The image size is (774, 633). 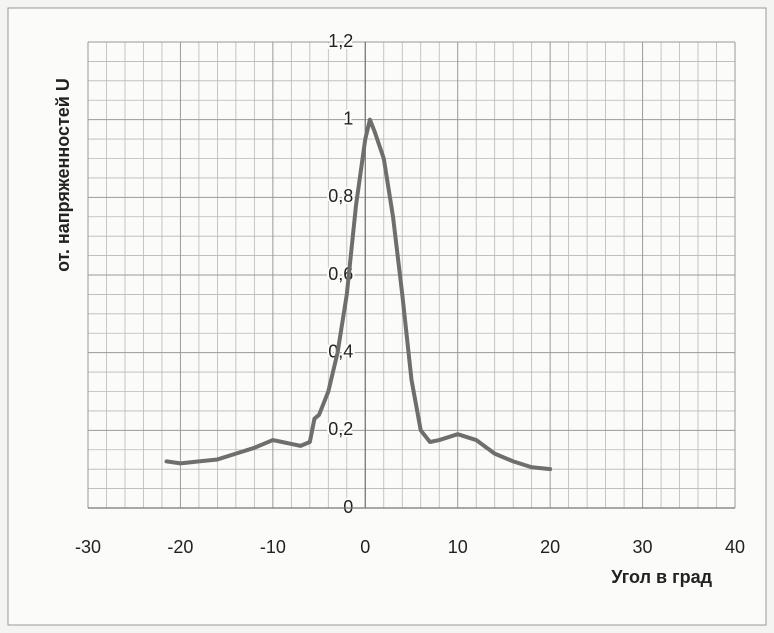 I want to click on x-axis-title: Угол в град, so click(x=661, y=577).